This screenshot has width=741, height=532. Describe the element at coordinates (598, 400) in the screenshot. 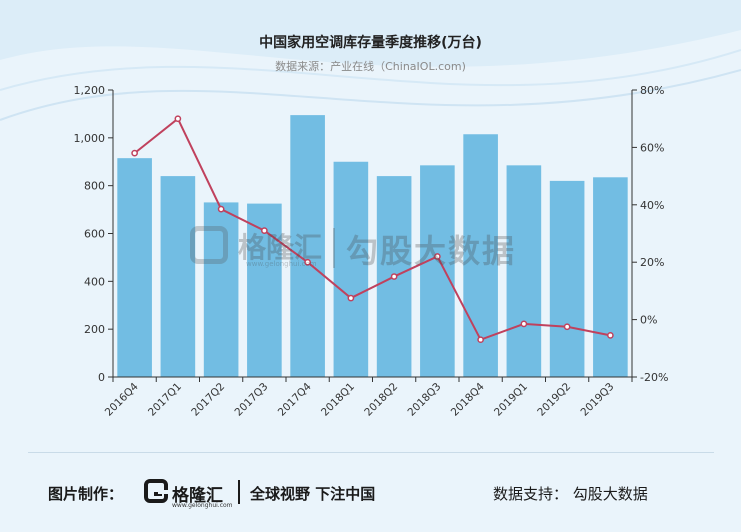

I see `x-tick-label: 2019Q3` at that location.